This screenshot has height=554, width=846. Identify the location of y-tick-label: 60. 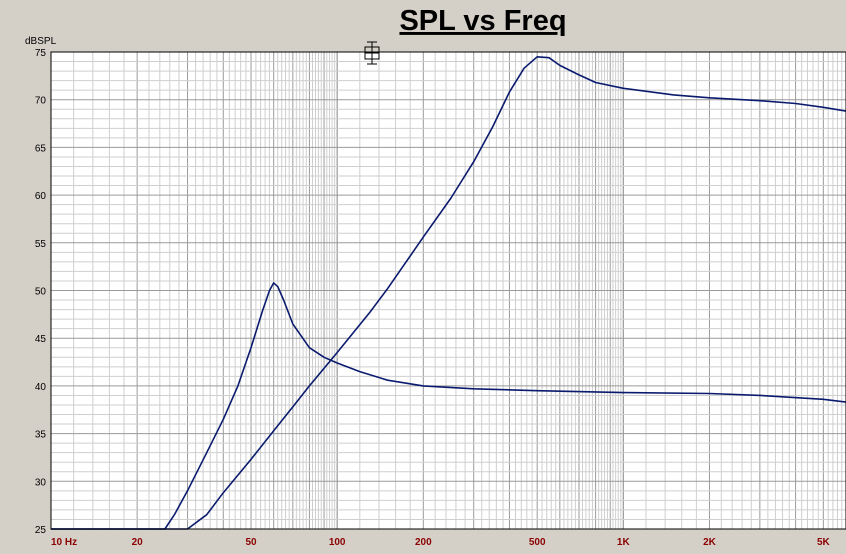
(41, 196).